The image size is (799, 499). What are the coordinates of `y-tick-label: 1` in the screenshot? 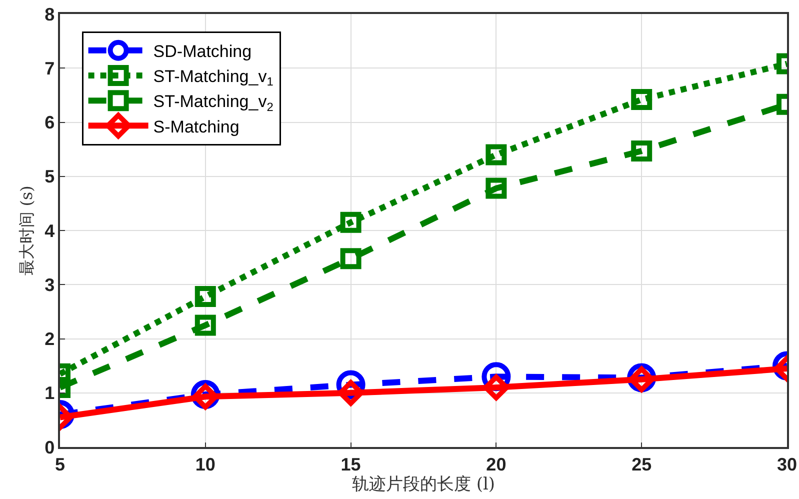 It's located at (49, 393).